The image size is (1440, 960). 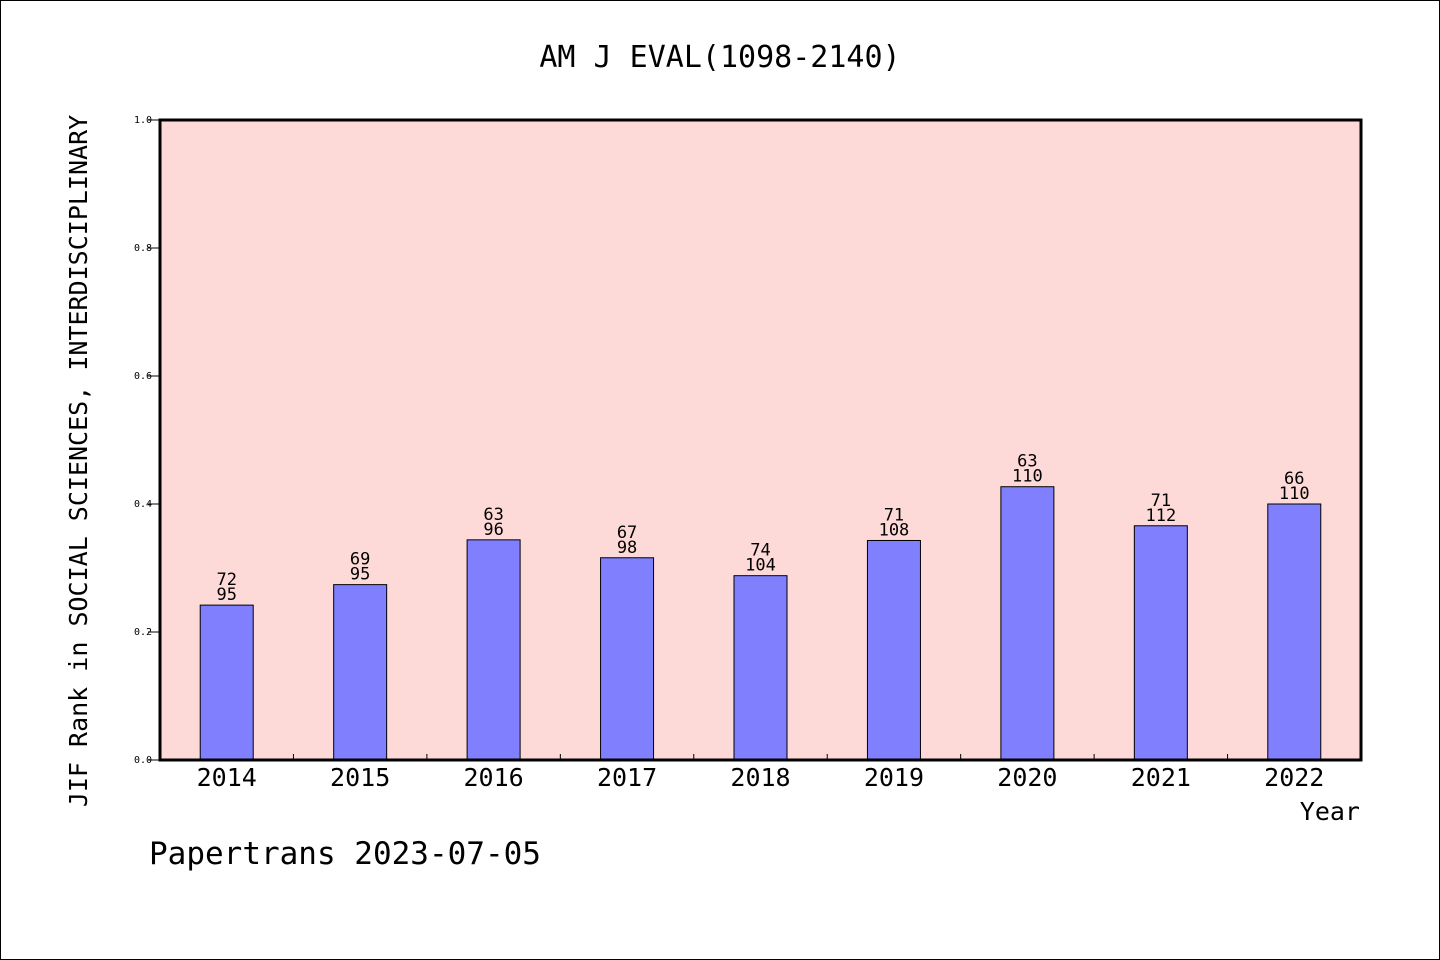 What do you see at coordinates (894, 777) in the screenshot?
I see `x-tick-label: 2019` at bounding box center [894, 777].